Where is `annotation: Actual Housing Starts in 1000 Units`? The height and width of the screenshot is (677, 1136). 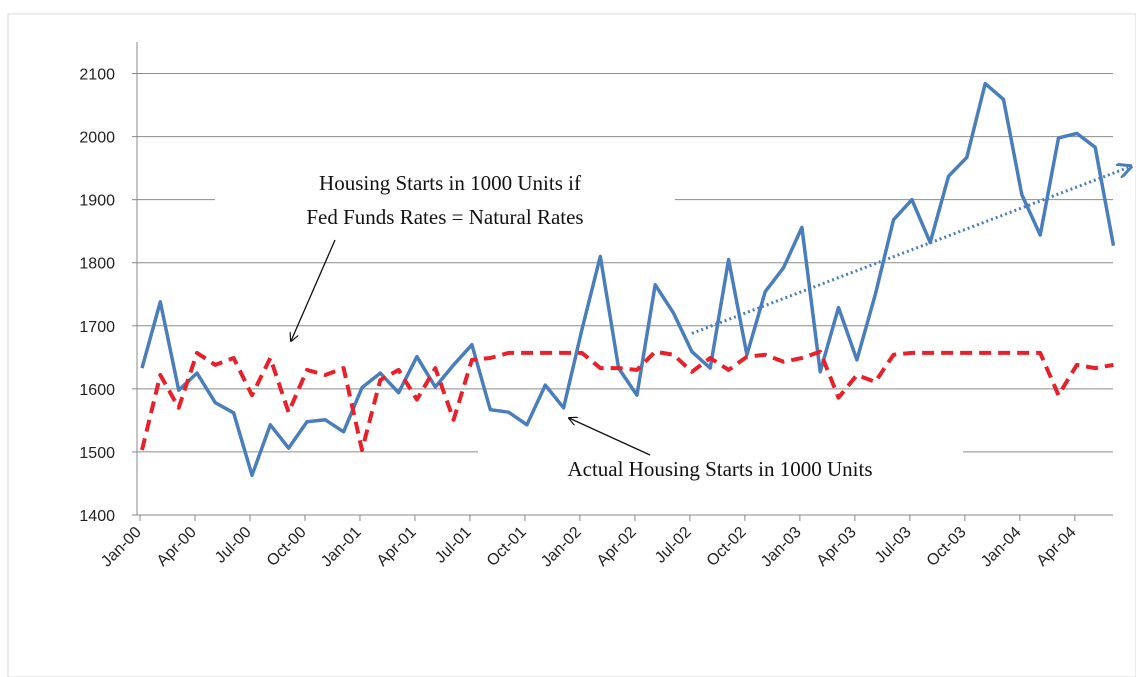 annotation: Actual Housing Starts in 1000 Units is located at coordinates (719, 469).